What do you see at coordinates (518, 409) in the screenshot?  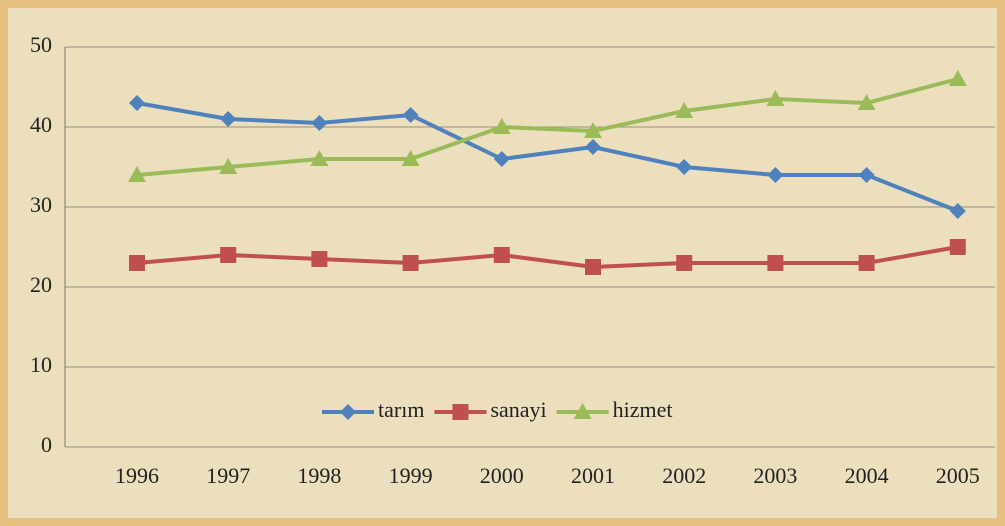 I see `legend-label: sanayi` at bounding box center [518, 409].